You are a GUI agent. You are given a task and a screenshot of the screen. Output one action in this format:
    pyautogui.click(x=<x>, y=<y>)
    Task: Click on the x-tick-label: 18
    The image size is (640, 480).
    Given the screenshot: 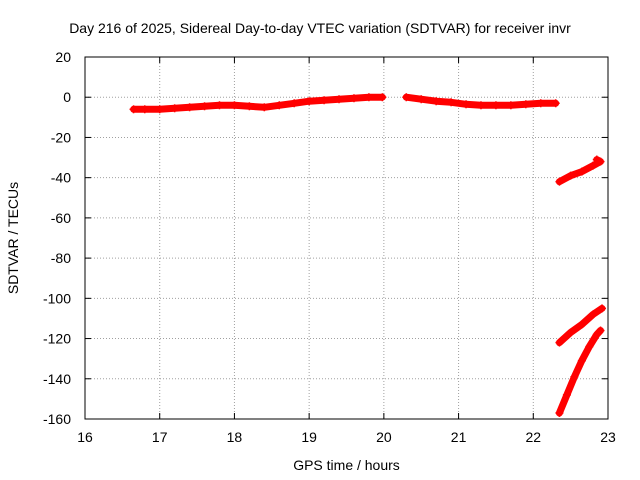 What is the action you would take?
    pyautogui.click(x=235, y=437)
    